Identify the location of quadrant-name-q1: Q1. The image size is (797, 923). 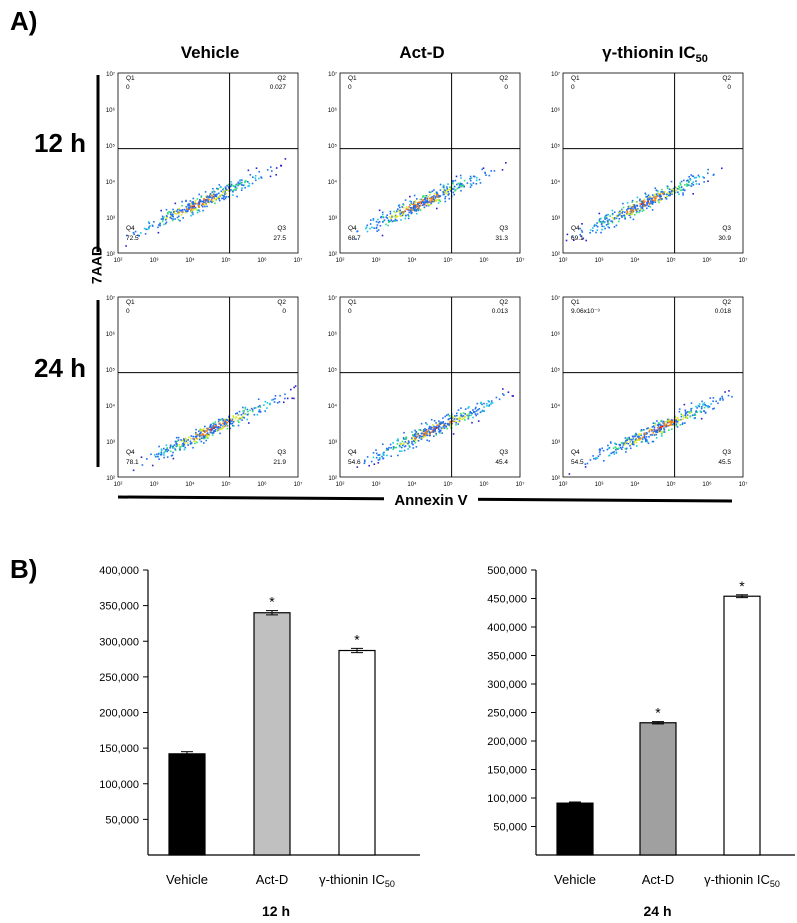
(352, 78).